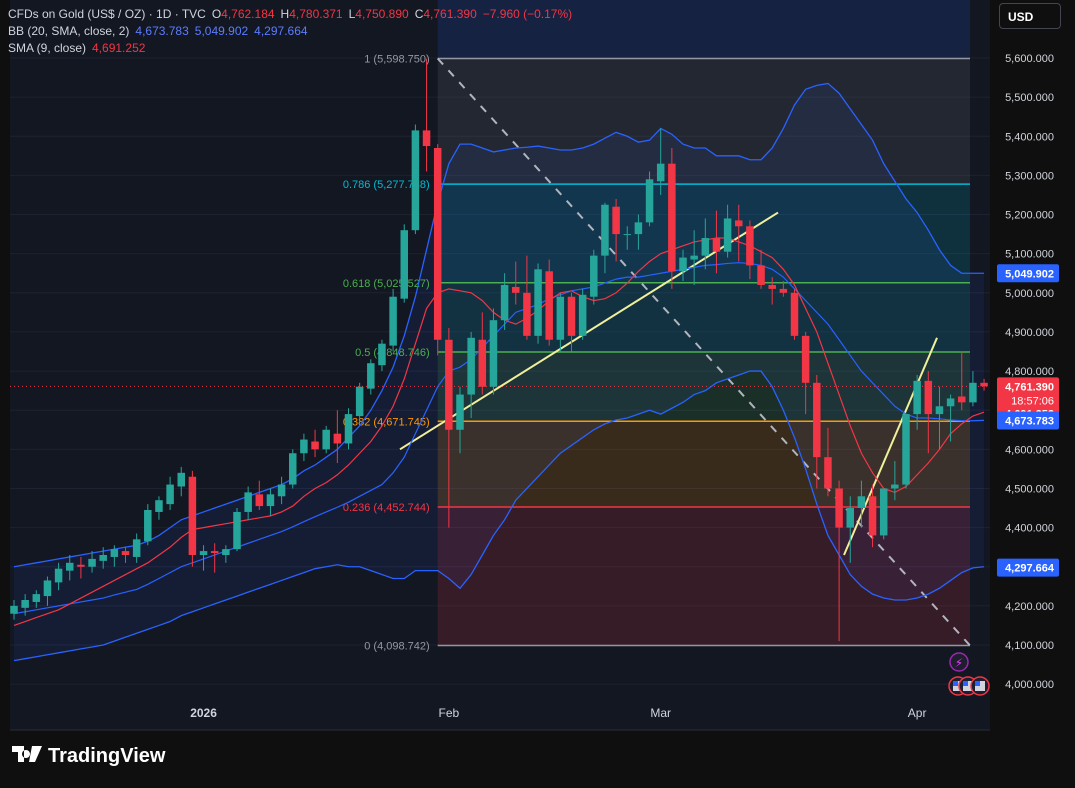 This screenshot has width=1075, height=788. I want to click on y-tick-label: 5,100.000, so click(1029, 255).